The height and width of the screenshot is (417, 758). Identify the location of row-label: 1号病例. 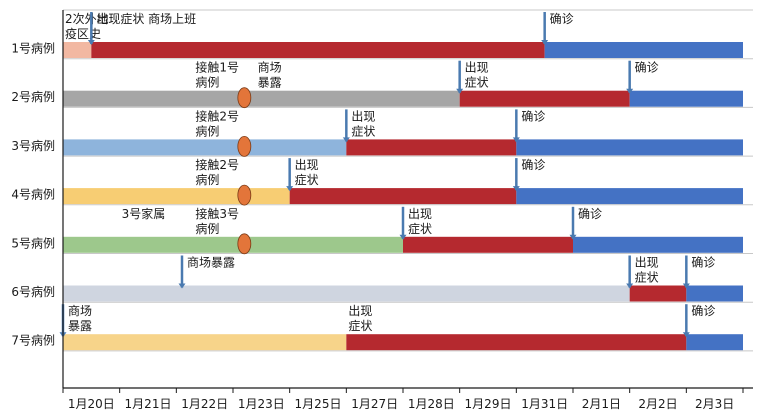
(33, 48).